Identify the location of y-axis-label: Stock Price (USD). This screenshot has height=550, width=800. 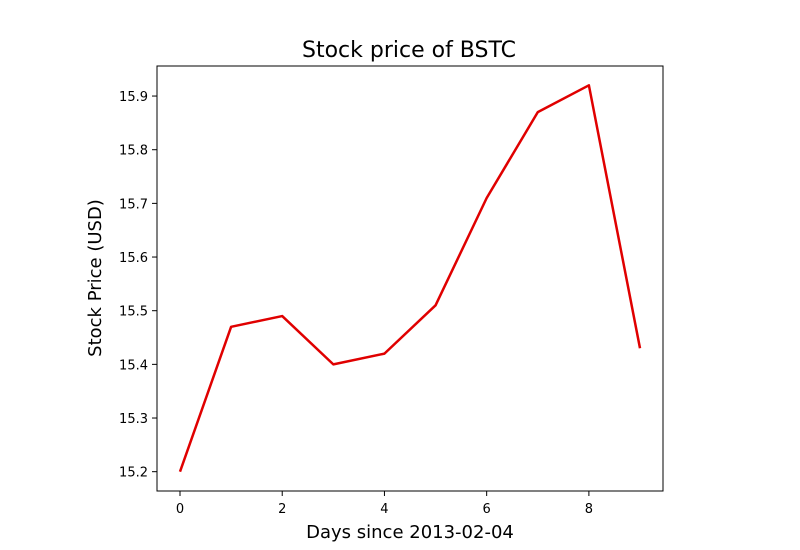
(95, 278).